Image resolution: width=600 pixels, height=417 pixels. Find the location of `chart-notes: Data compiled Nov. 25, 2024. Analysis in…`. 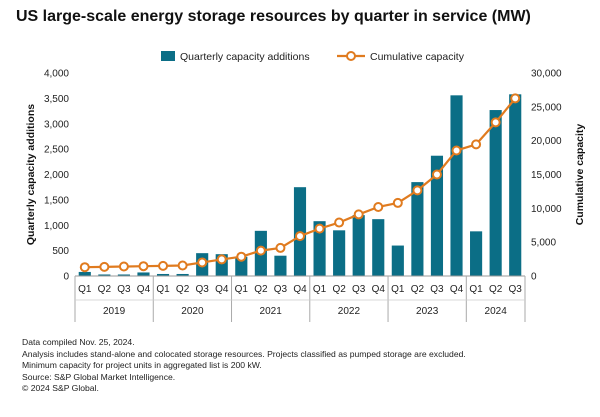

chart-notes: Data compiled Nov. 25, 2024. Analysis in… is located at coordinates (244, 366).